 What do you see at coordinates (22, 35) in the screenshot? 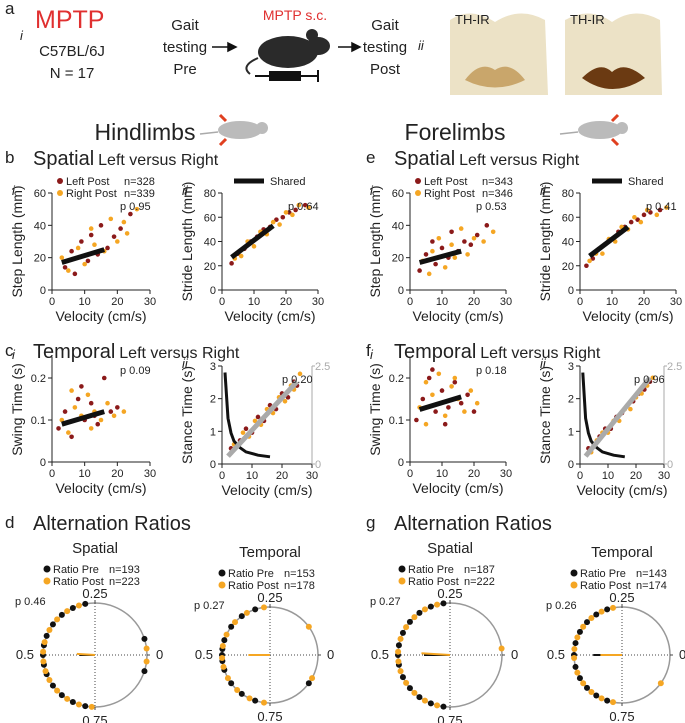
I see `sub-label: i` at bounding box center [22, 35].